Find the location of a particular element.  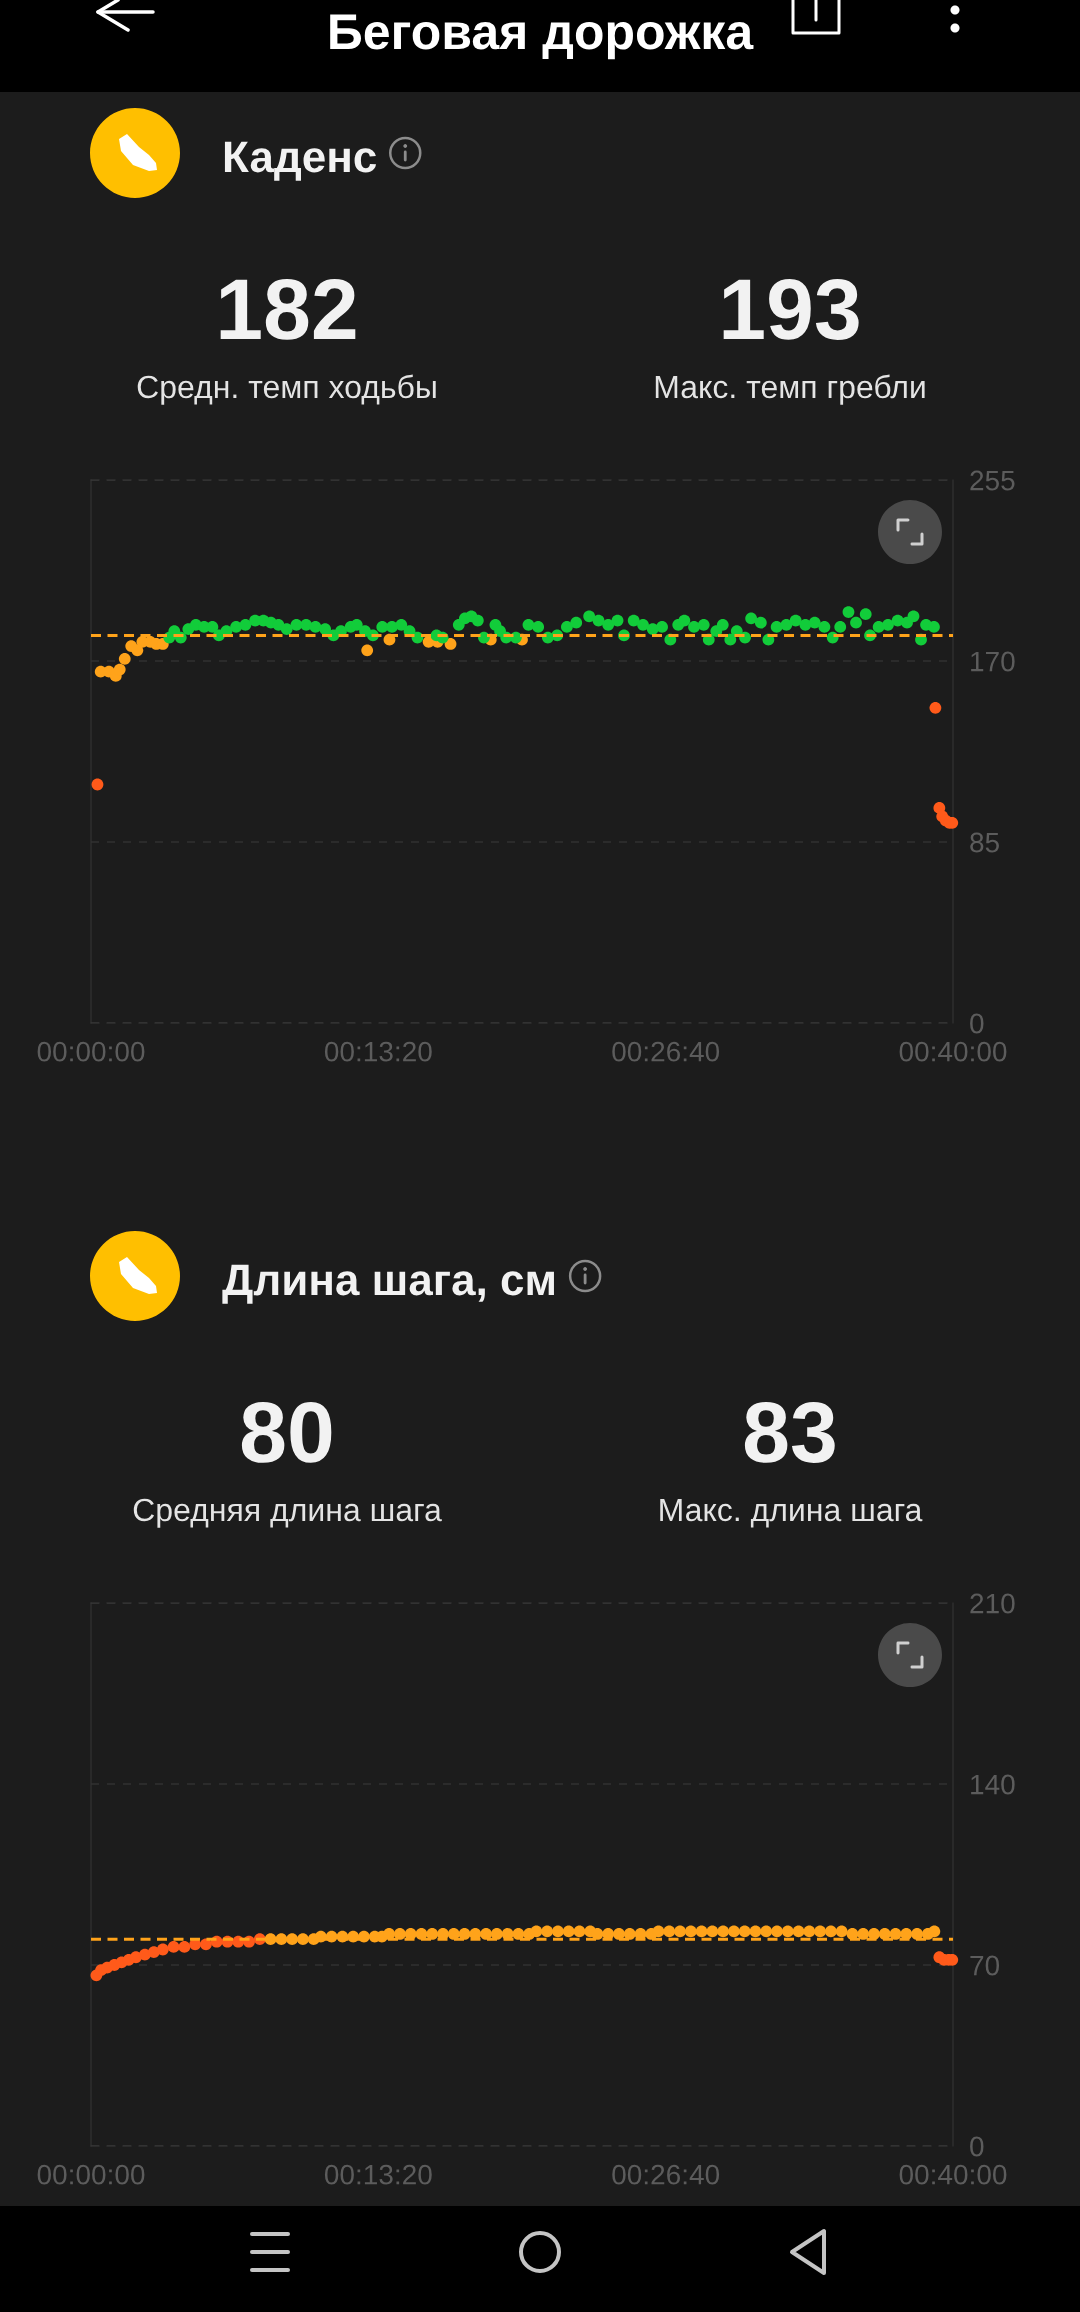

y-tick-label: 85 is located at coordinates (984, 842).